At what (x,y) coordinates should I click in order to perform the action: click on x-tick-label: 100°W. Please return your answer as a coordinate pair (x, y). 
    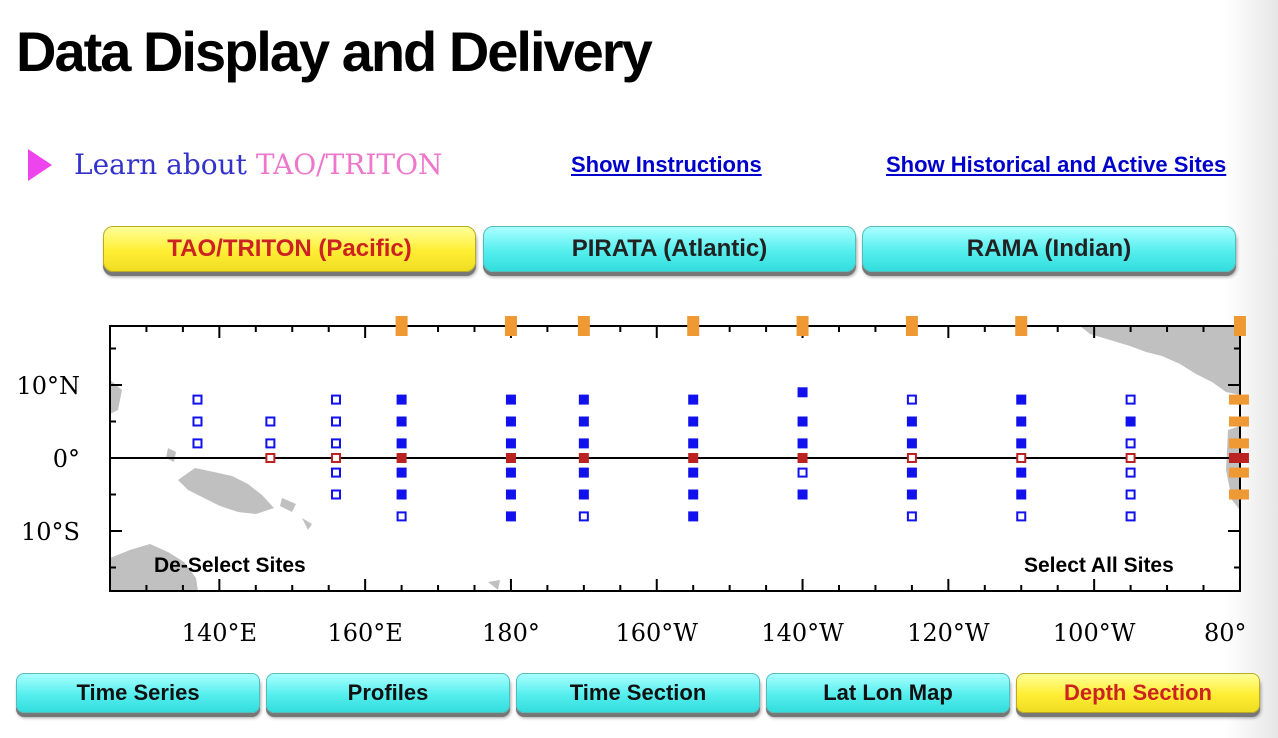
    Looking at the image, I should click on (1094, 633).